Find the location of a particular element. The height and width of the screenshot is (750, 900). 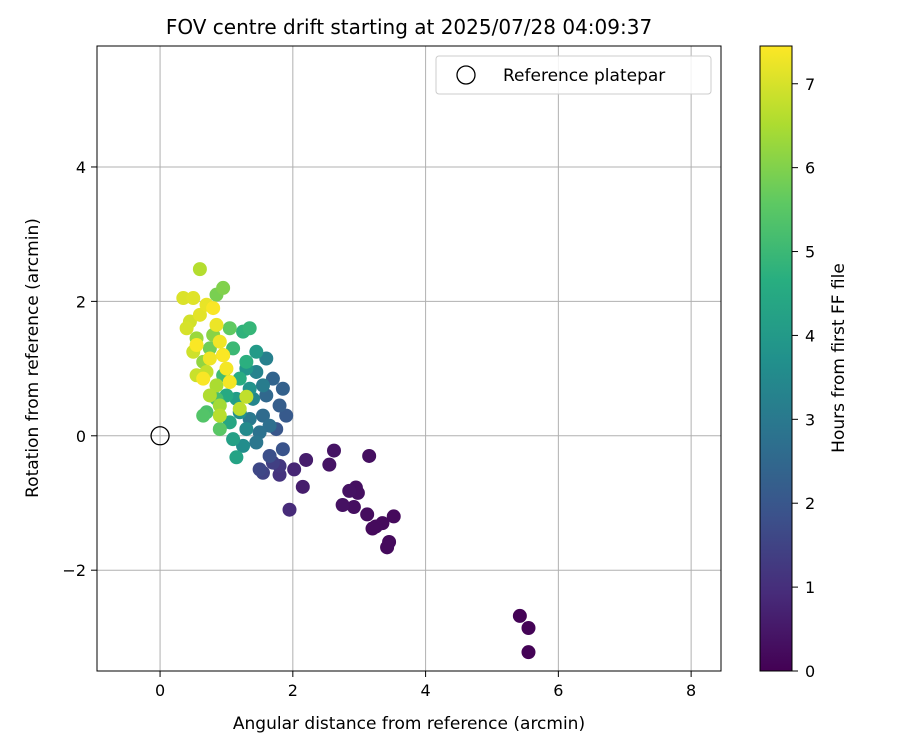

colorbar: 0 1 2 3 4 5 6 7 Hours from first FF file is located at coordinates (804, 363).